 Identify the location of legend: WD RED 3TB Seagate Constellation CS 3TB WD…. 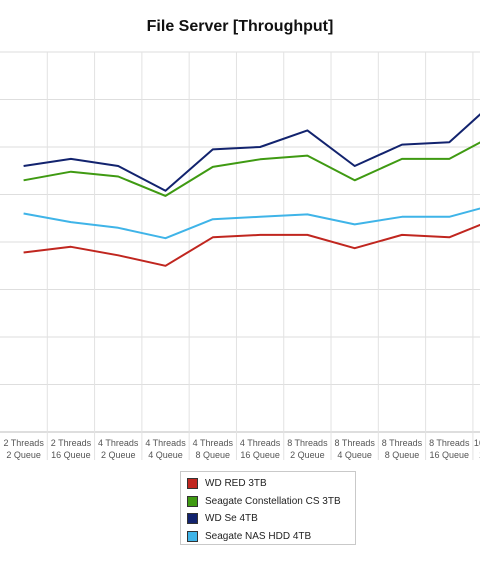
(268, 508).